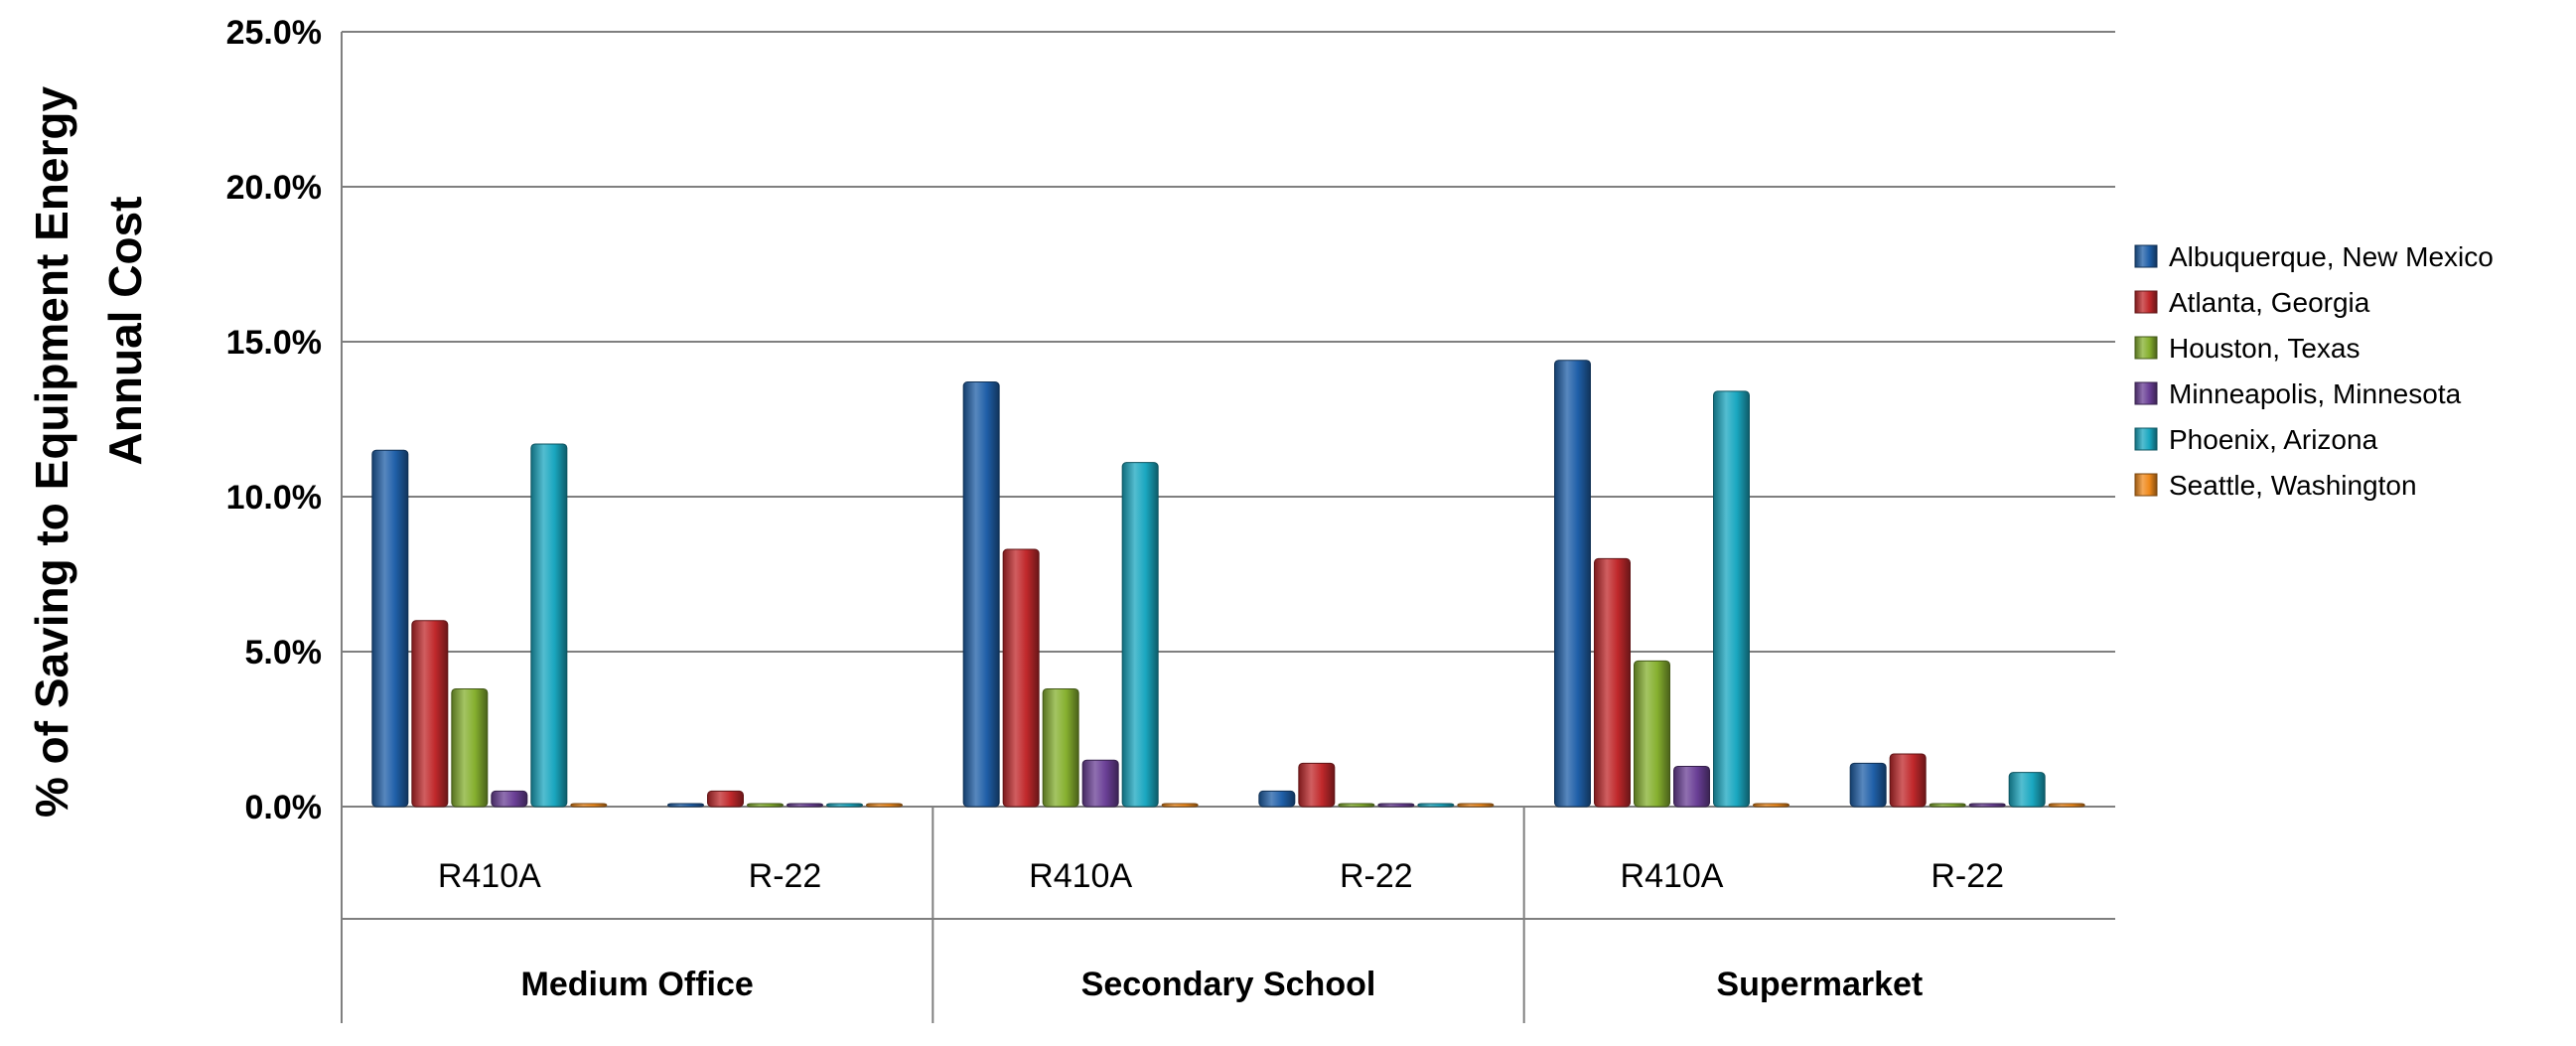 This screenshot has width=2576, height=1046. What do you see at coordinates (2293, 485) in the screenshot?
I see `legend-label: Seattle, Washington` at bounding box center [2293, 485].